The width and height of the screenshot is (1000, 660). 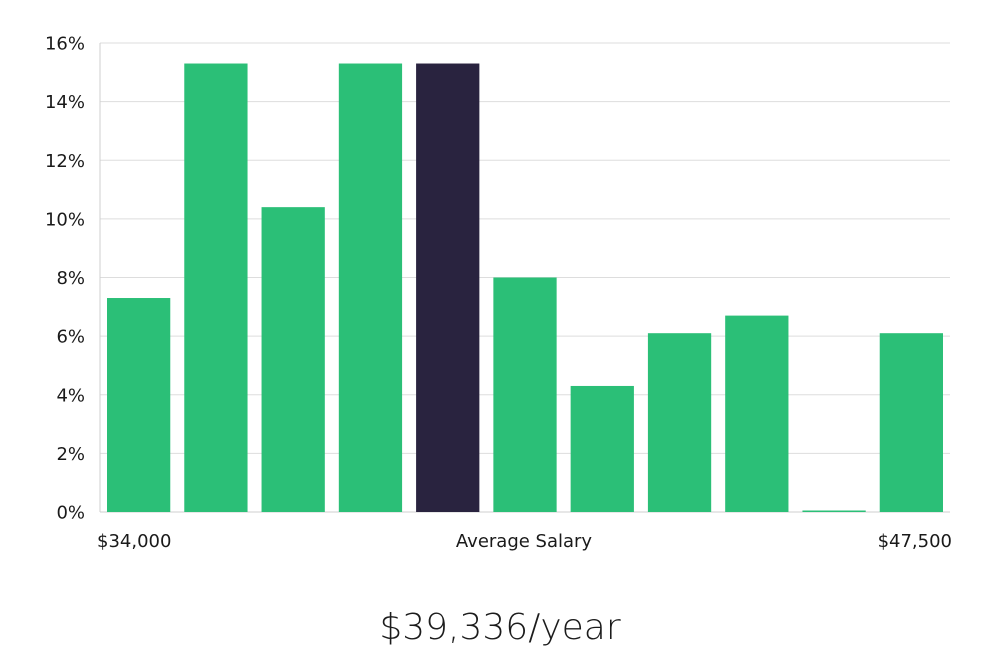 I want to click on y-tick-label: 14%, so click(x=65, y=102).